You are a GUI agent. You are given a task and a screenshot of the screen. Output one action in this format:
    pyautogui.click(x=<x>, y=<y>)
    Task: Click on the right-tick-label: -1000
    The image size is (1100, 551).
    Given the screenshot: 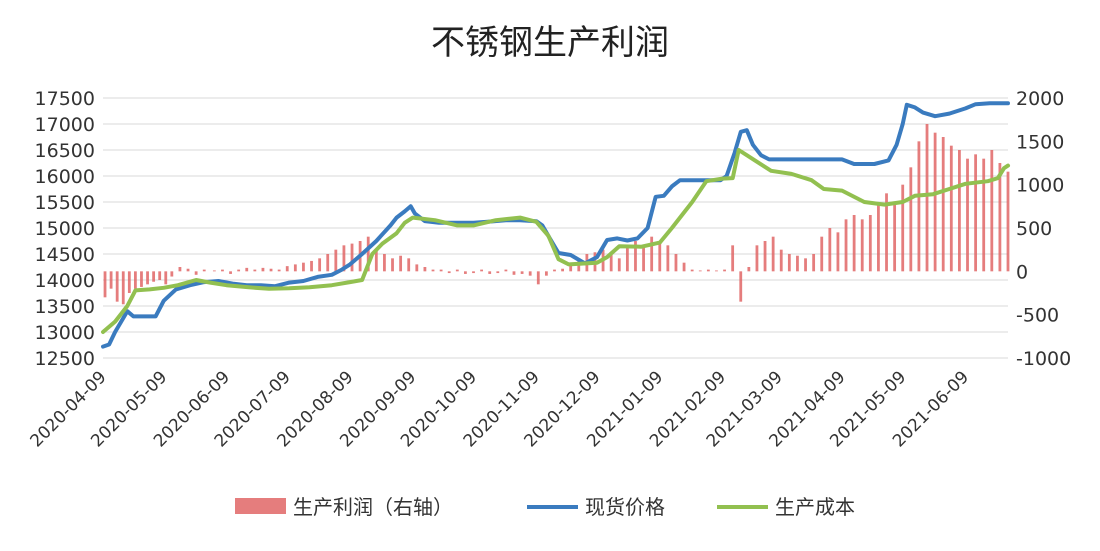 What is the action you would take?
    pyautogui.click(x=1043, y=359)
    